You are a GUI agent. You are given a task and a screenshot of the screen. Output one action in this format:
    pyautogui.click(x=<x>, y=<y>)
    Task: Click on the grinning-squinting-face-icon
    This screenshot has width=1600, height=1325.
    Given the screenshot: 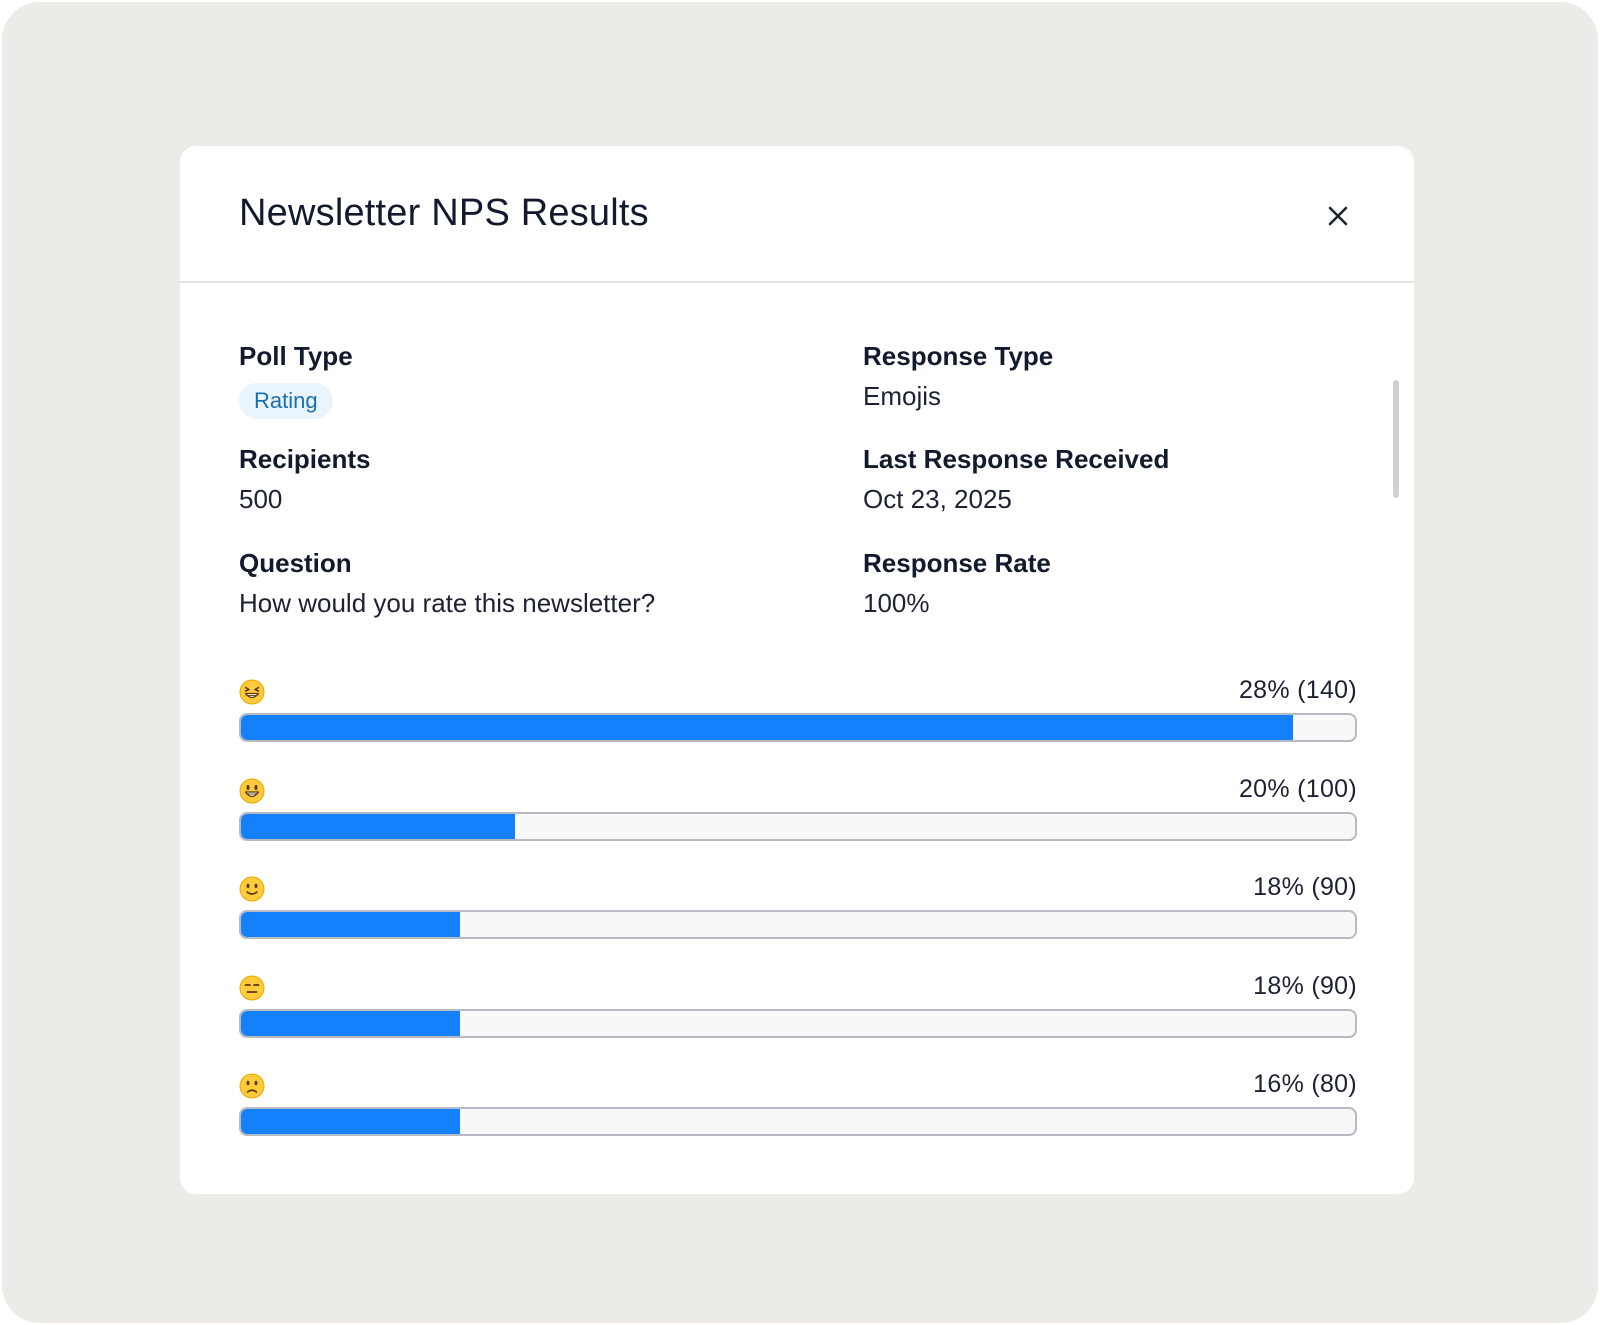 What is the action you would take?
    pyautogui.click(x=252, y=692)
    